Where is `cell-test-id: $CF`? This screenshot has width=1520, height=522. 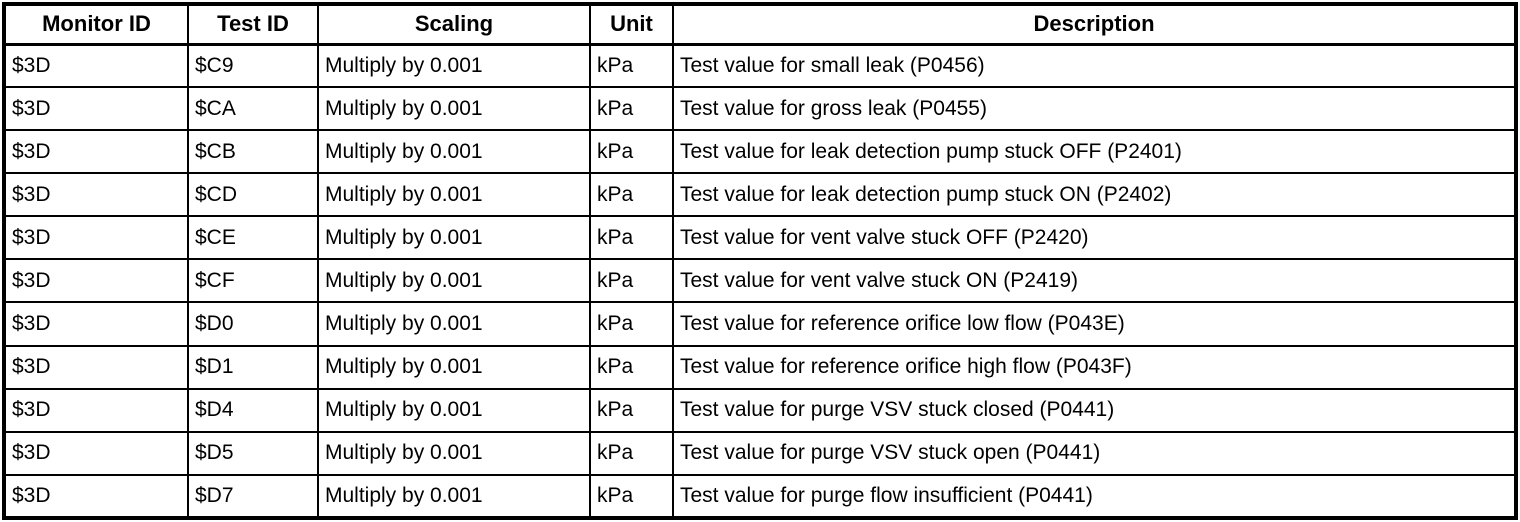 cell-test-id: $CF is located at coordinates (253, 281).